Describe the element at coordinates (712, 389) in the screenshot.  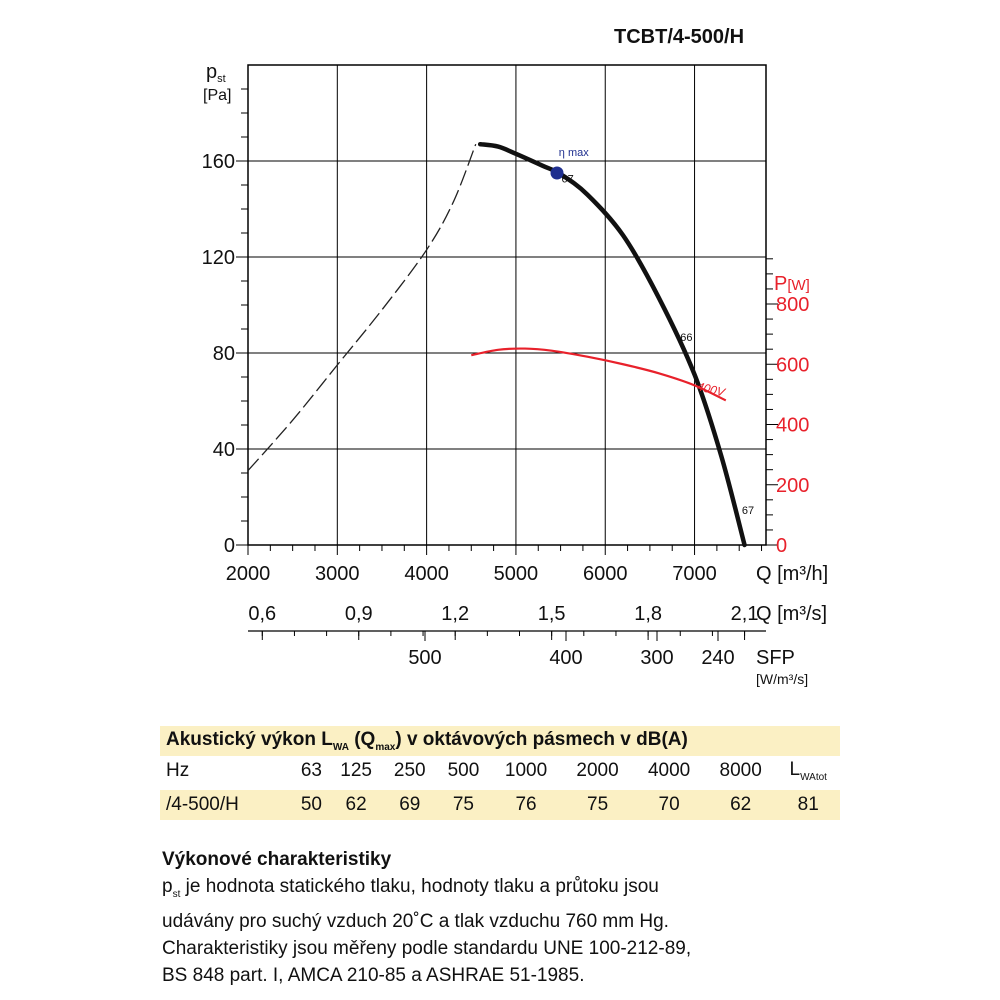
I see `annotation-4: 400V` at that location.